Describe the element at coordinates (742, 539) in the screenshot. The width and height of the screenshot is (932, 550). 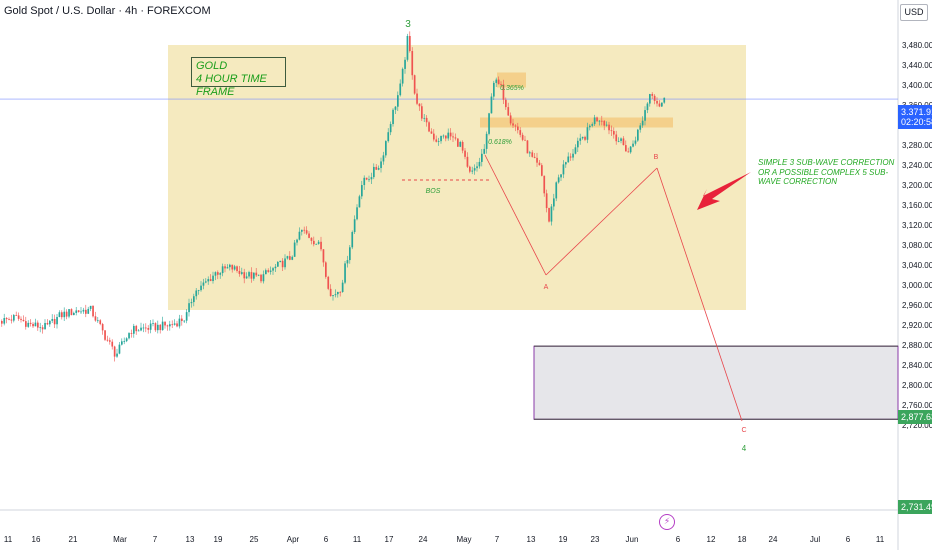
I see `x-tick-label: 18` at that location.